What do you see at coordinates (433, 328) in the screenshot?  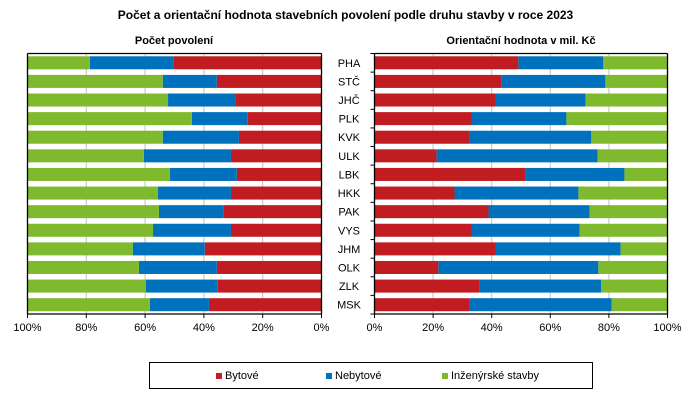 I see `x-tick-label: 20%` at bounding box center [433, 328].